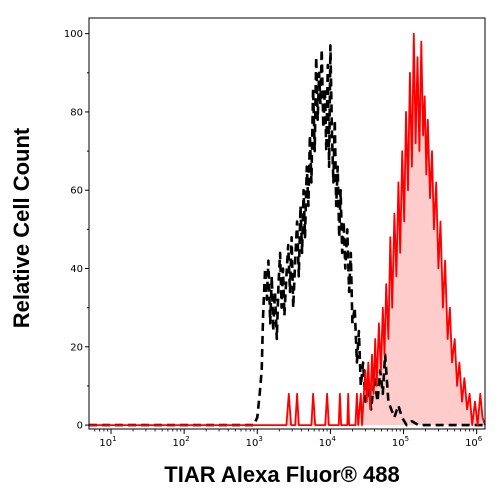 Image resolution: width=500 pixels, height=496 pixels. Describe the element at coordinates (80, 426) in the screenshot. I see `y-tick-label: 0` at that location.